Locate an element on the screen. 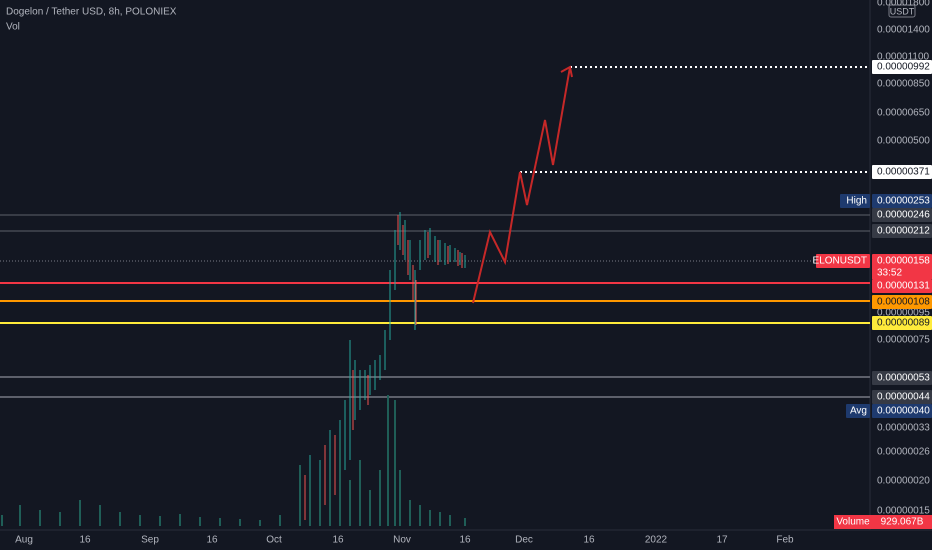 The height and width of the screenshot is (550, 932). price-label: 0.00001400 is located at coordinates (903, 30).